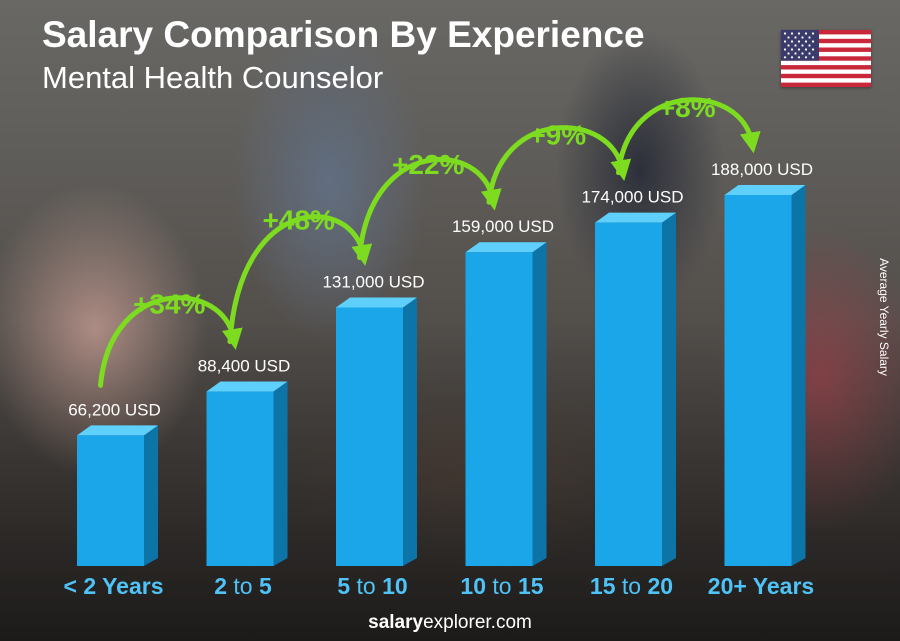  Describe the element at coordinates (114, 409) in the screenshot. I see `value-label: 66,200 USD` at that location.